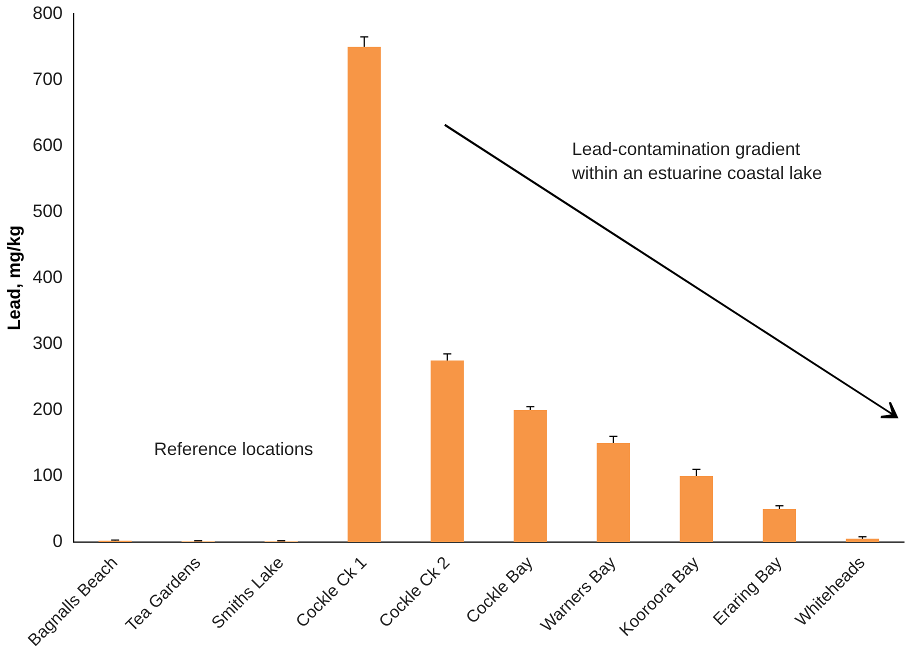  What do you see at coordinates (47, 276) in the screenshot?
I see `y-tick-label: 400` at bounding box center [47, 276].